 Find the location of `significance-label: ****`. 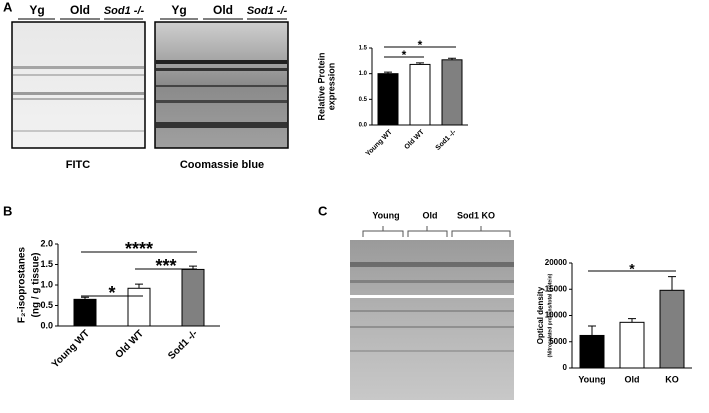

significance-label: **** is located at coordinates (139, 249).